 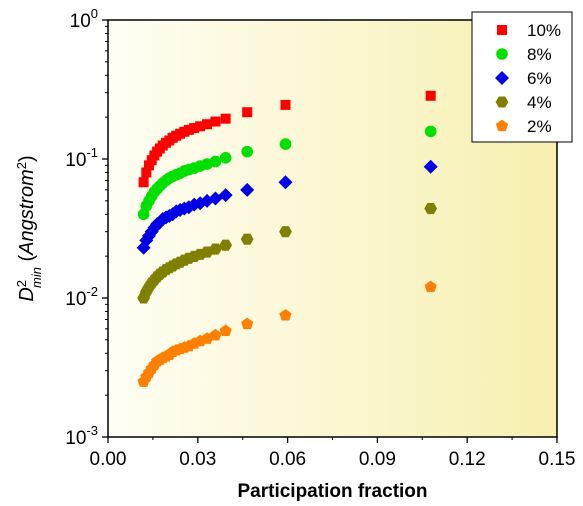 I want to click on y-axis-title: D2min (Angstrom2), so click(x=29, y=228).